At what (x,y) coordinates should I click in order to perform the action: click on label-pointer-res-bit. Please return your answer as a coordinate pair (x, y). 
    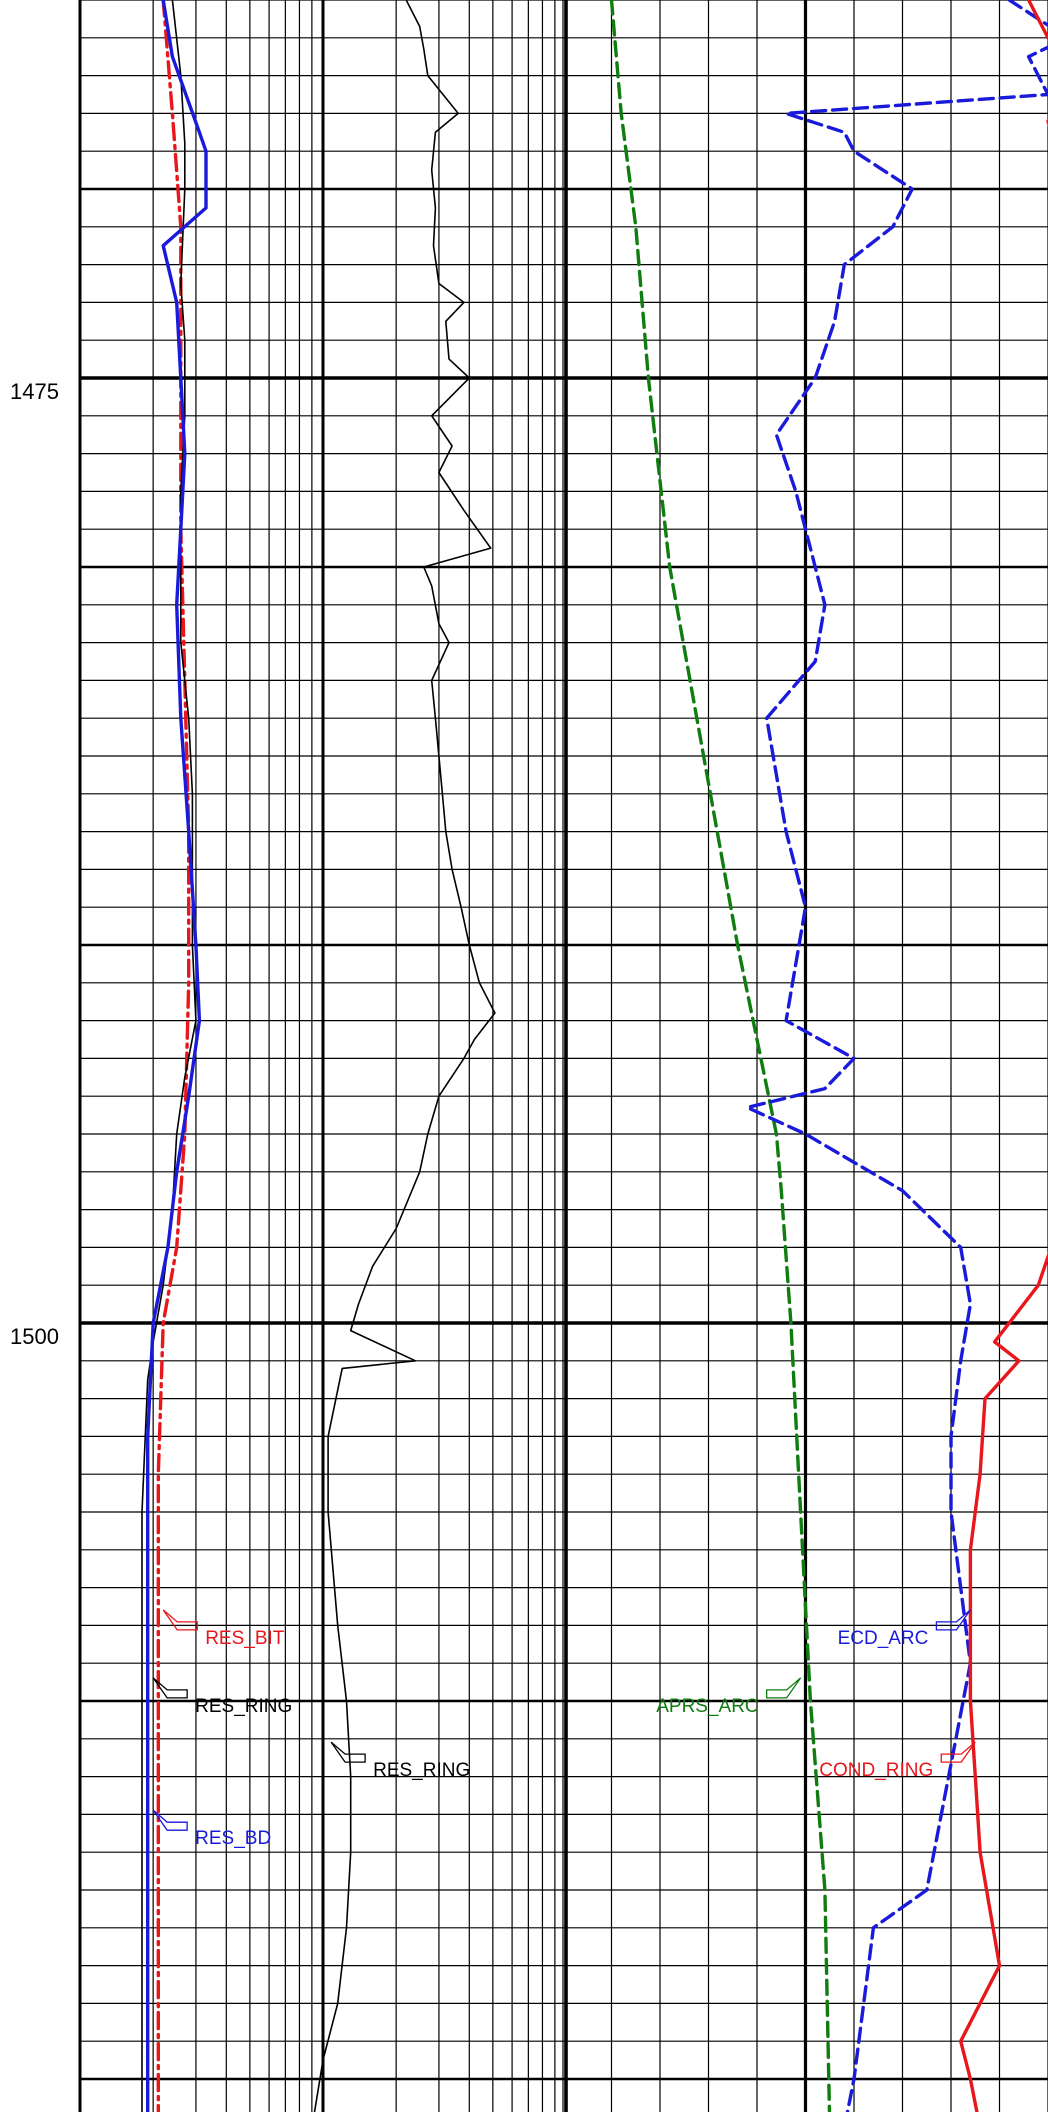
    Looking at the image, I should click on (180, 1620).